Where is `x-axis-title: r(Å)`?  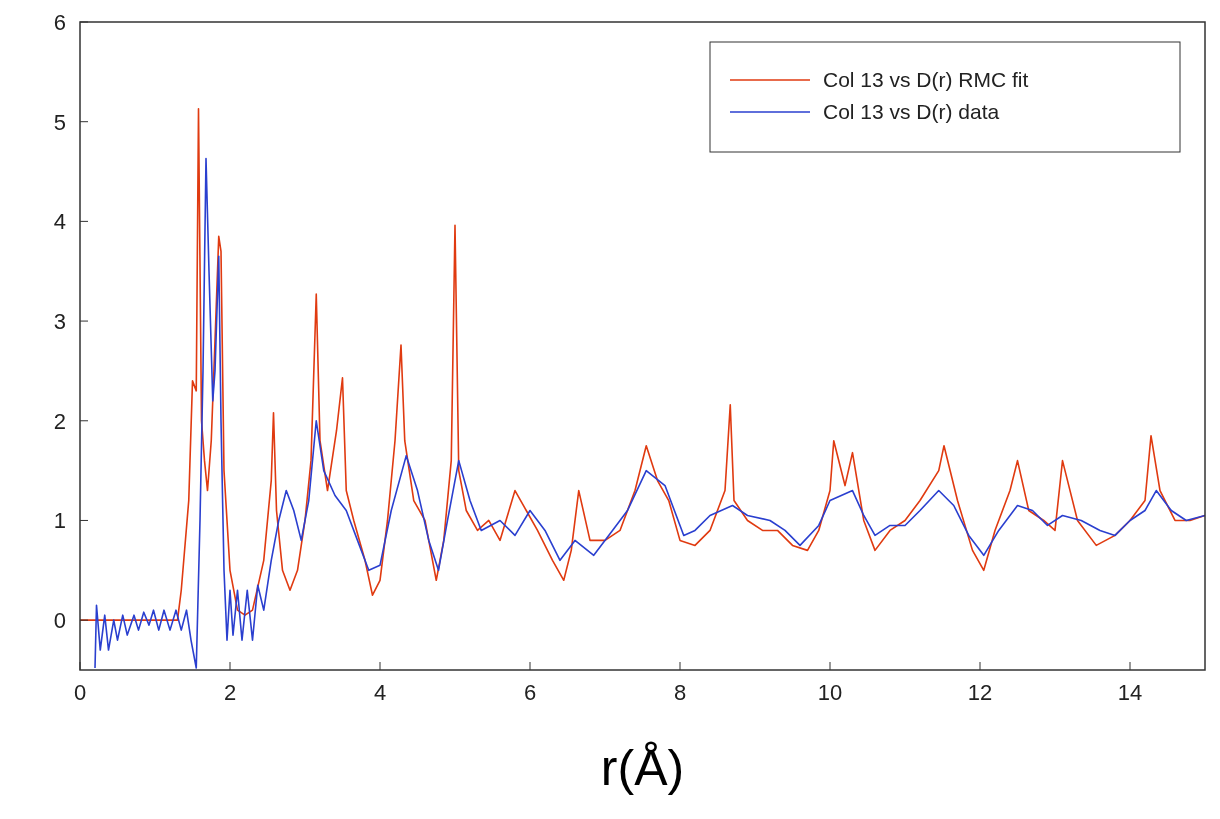
x-axis-title: r(Å) is located at coordinates (642, 768).